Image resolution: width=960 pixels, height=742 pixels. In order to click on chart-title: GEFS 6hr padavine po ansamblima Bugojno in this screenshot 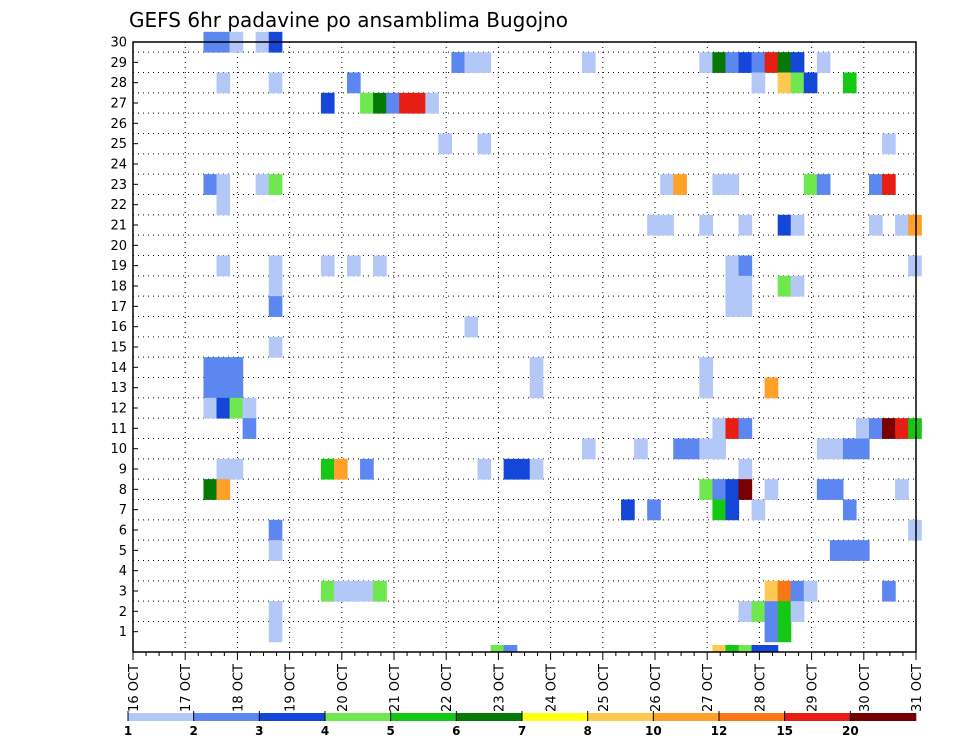, I will do `click(348, 20)`.